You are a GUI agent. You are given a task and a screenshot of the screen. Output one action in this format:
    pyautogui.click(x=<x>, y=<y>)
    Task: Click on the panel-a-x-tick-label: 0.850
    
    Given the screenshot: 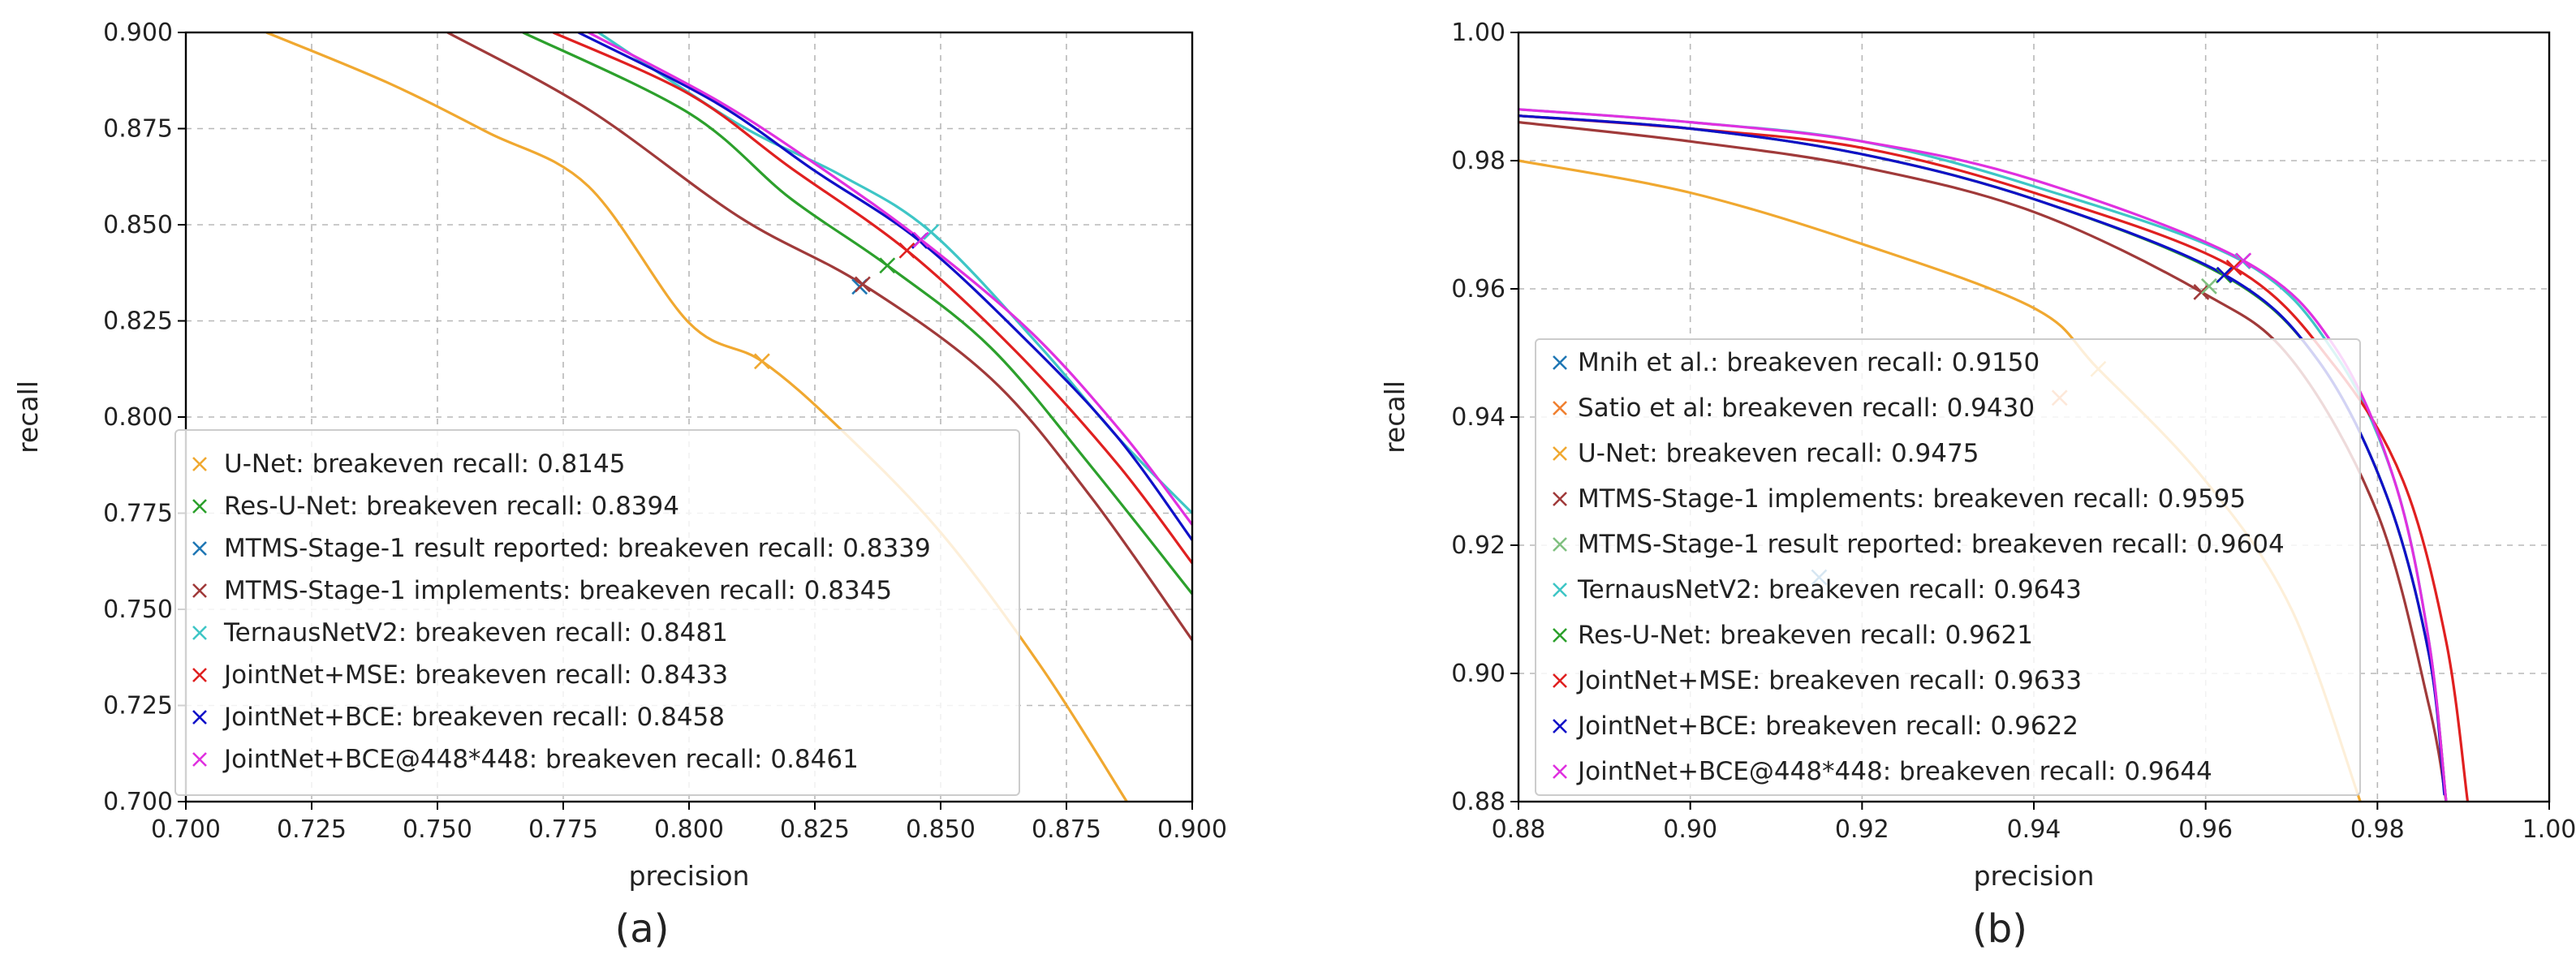 What is the action you would take?
    pyautogui.click(x=941, y=829)
    